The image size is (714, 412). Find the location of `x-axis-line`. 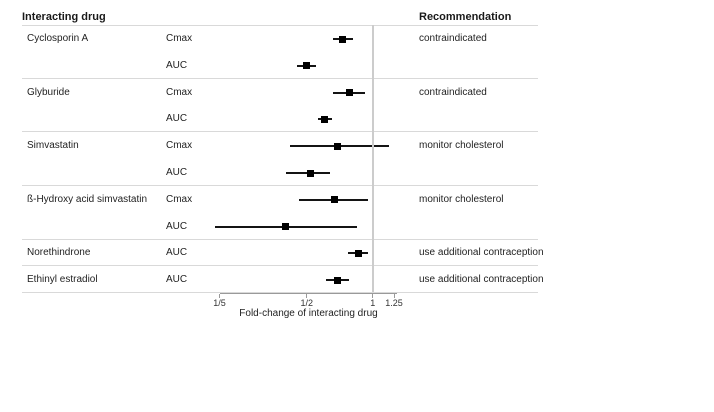

x-axis-line is located at coordinates (308, 293).